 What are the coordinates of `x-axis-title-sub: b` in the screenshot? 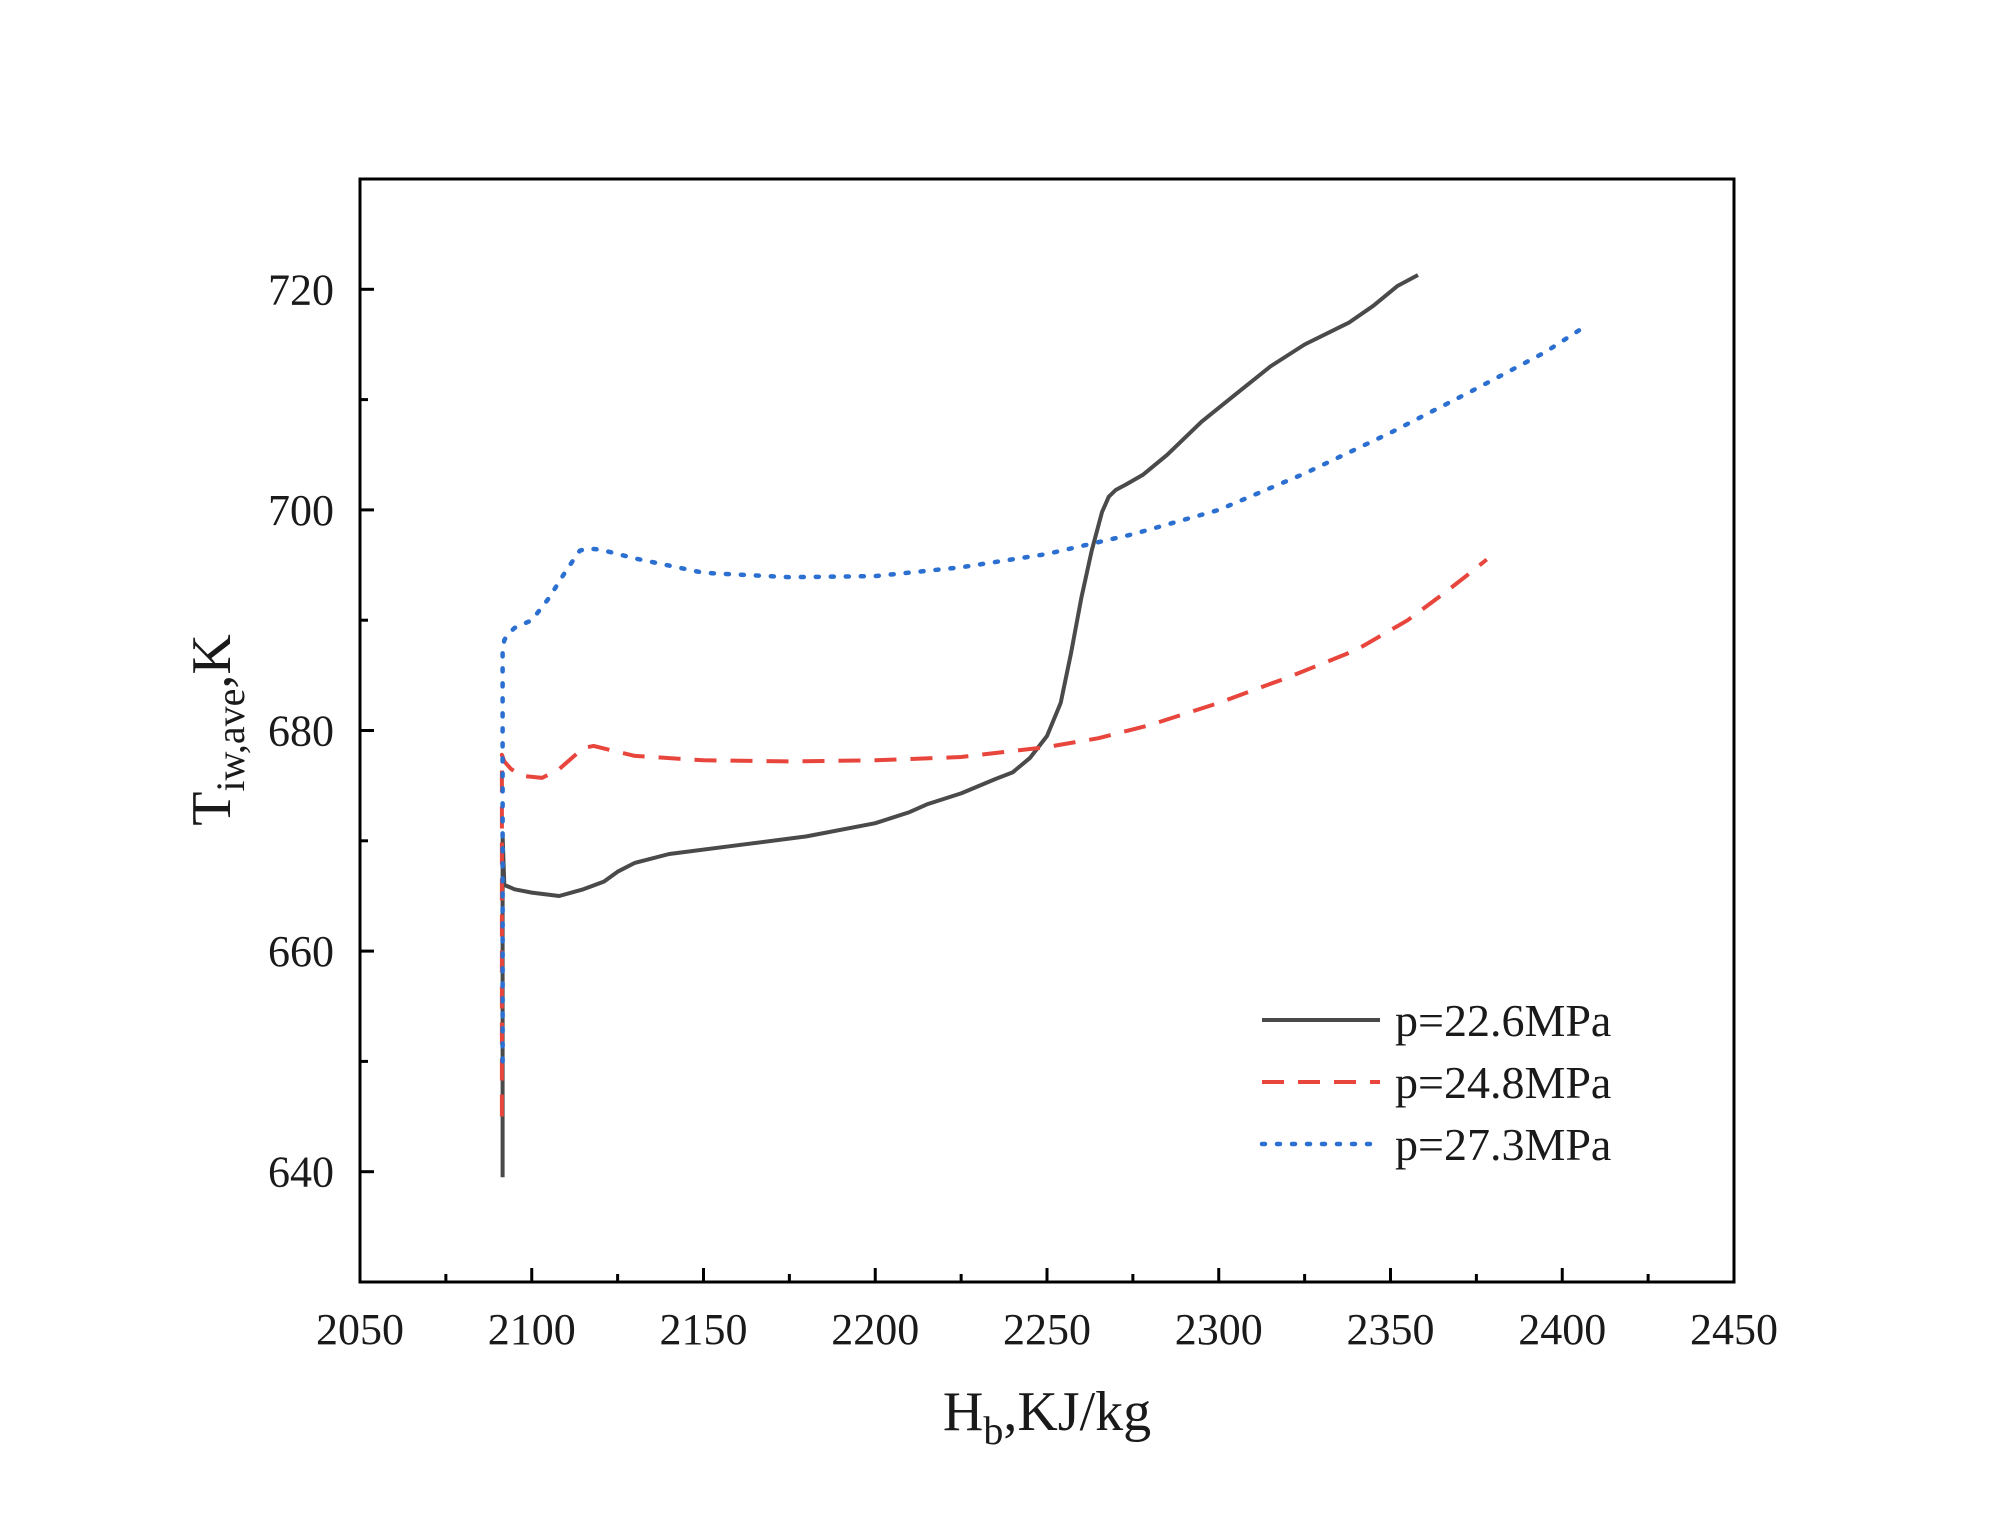 It's located at (993, 1430).